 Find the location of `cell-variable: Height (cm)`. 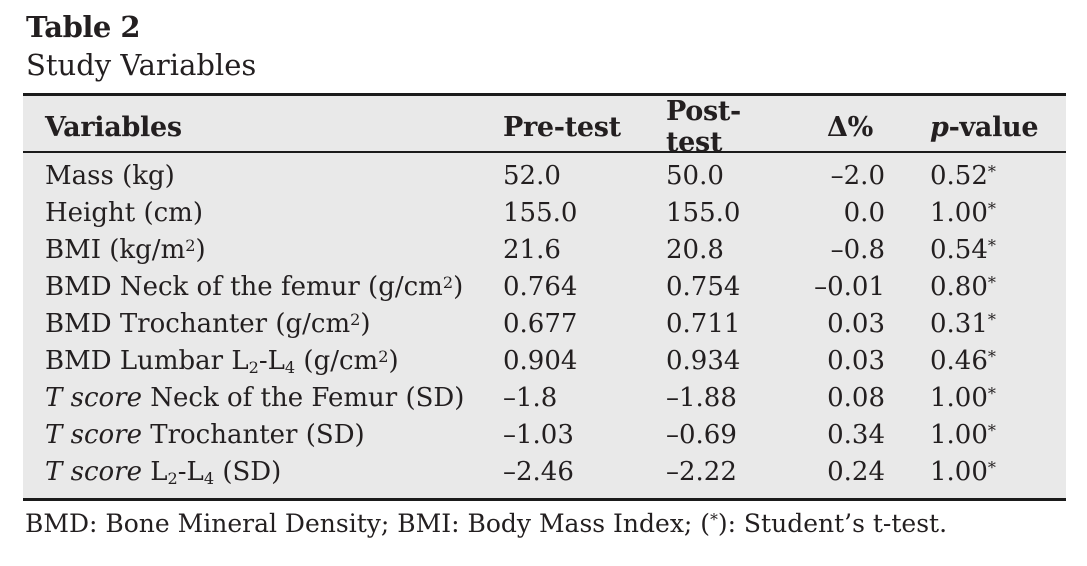

cell-variable: Height (cm) is located at coordinates (124, 213).